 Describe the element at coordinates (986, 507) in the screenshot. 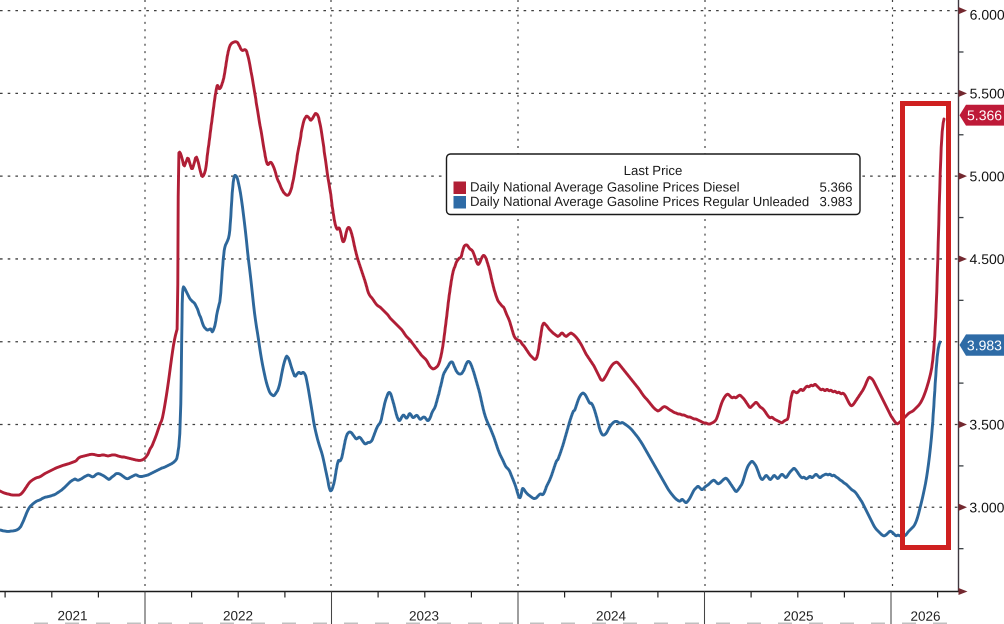

I see `svg-text: 3.000` at that location.